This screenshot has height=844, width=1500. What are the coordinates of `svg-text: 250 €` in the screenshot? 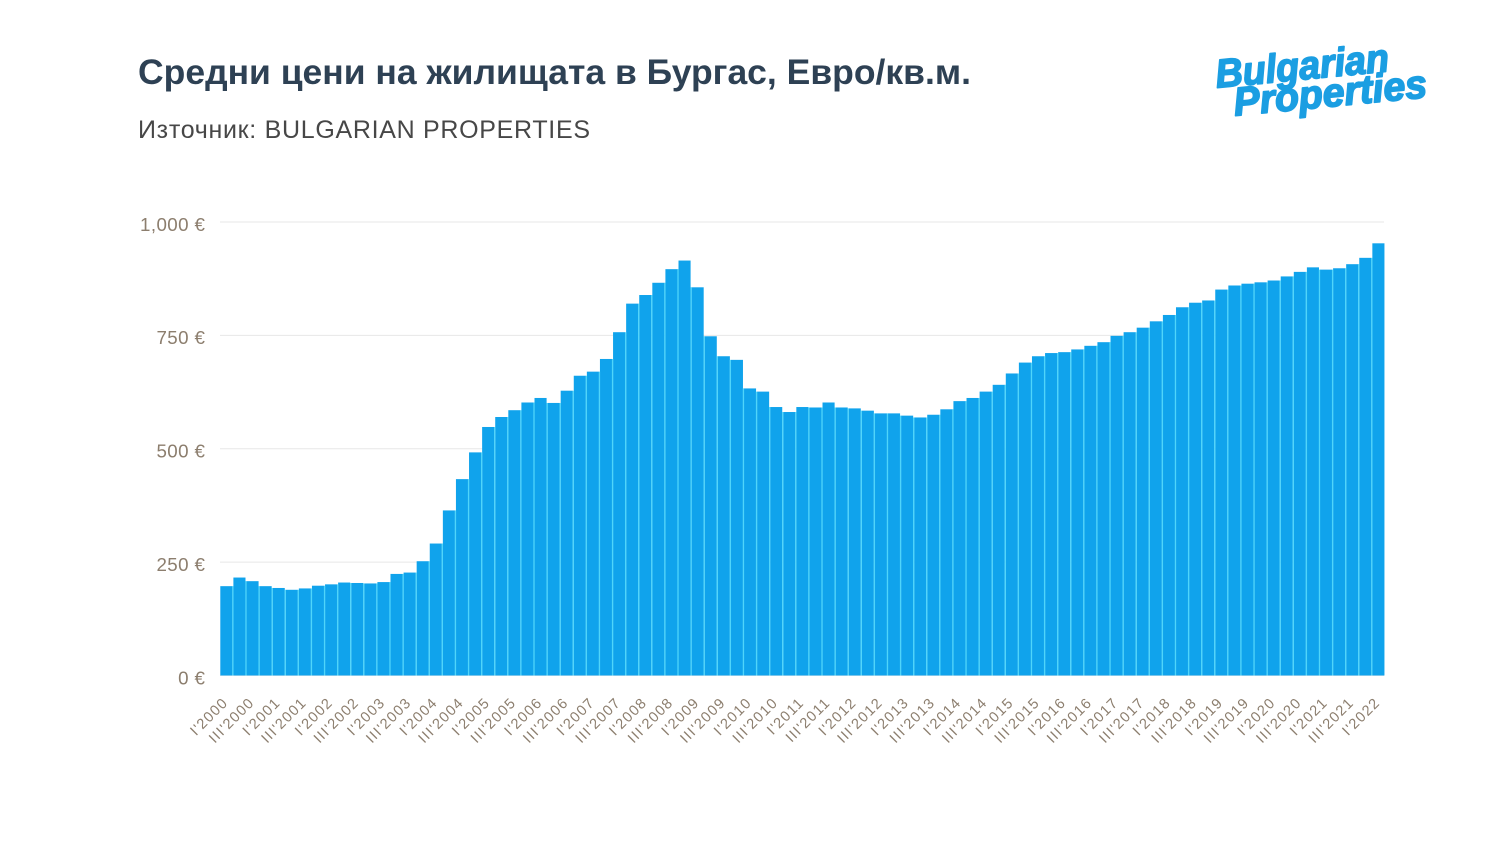 It's located at (180, 564).